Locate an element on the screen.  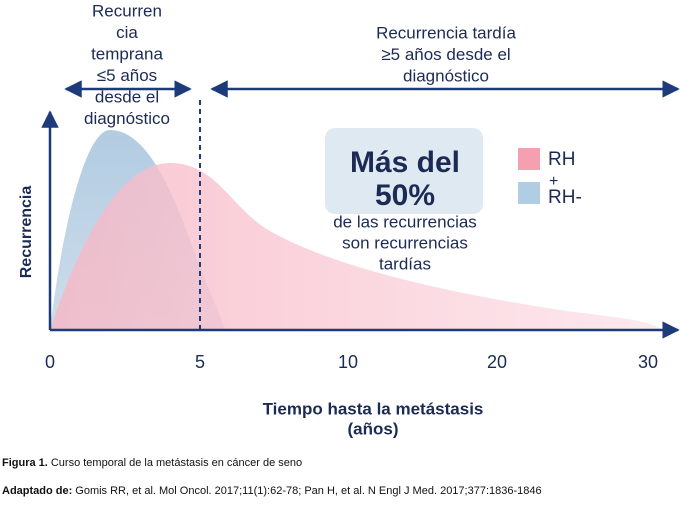
legend-label: RH is located at coordinates (561, 159).